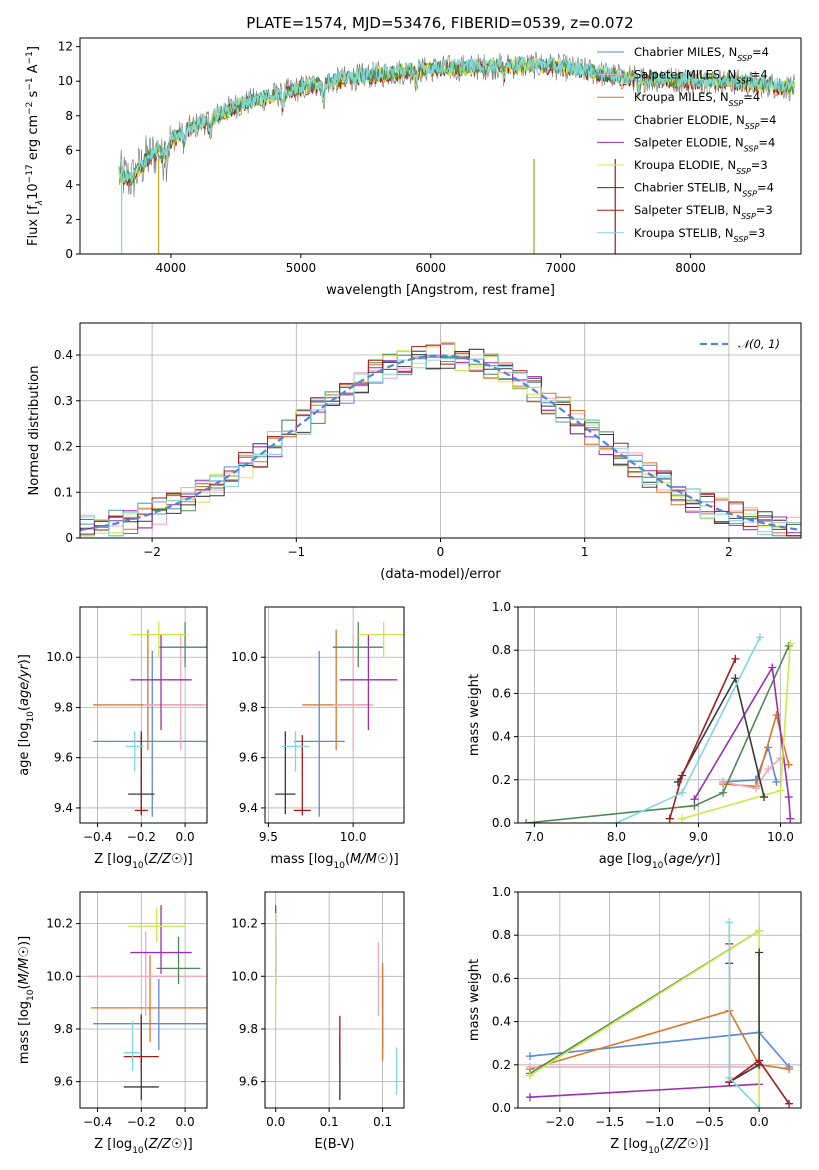 The width and height of the screenshot is (819, 1170). I want to click on legend-entry: Salpeter STELIB, NSSP=3, so click(703, 212).